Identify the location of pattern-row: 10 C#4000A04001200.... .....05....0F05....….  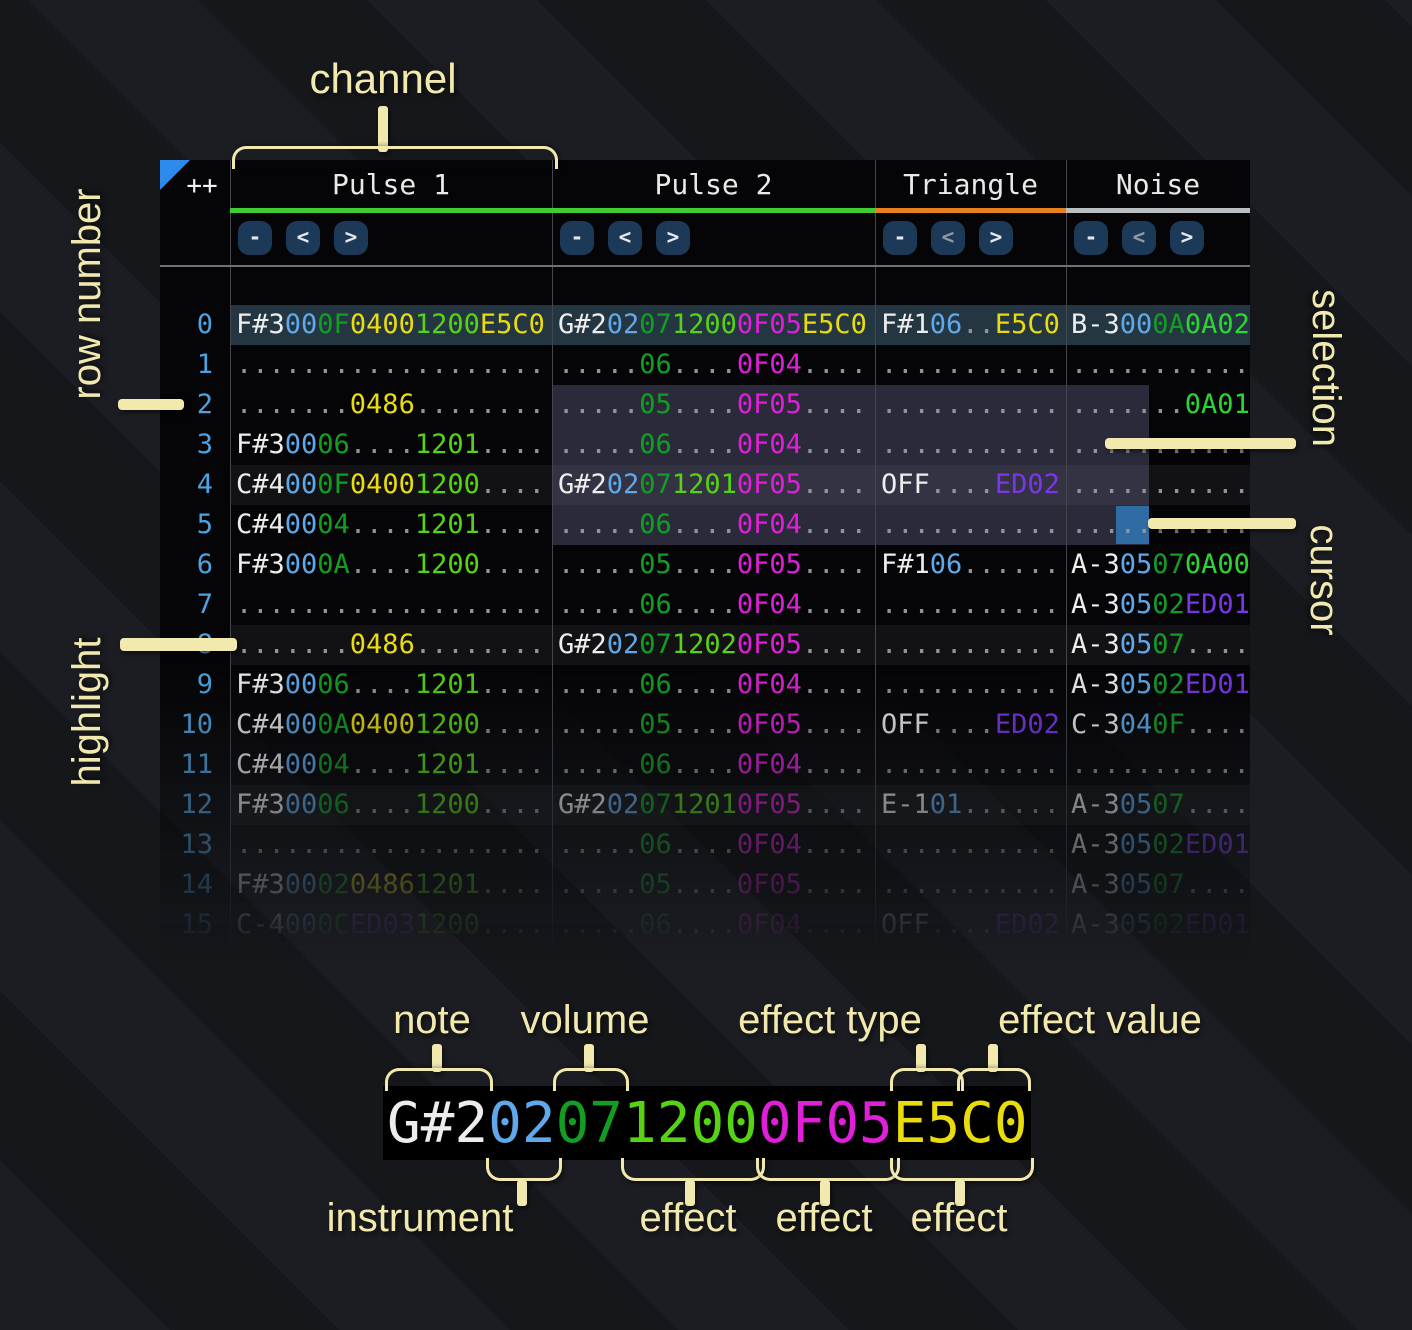
(705, 725).